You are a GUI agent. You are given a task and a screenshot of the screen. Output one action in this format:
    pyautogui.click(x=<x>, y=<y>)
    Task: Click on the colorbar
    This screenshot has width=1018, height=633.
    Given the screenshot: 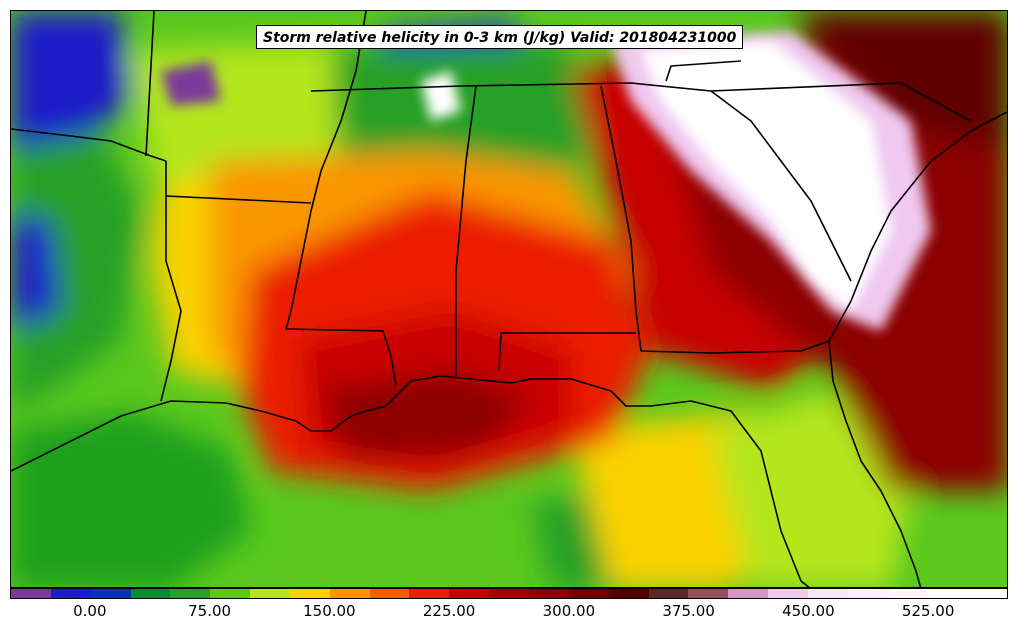 What is the action you would take?
    pyautogui.click(x=509, y=593)
    